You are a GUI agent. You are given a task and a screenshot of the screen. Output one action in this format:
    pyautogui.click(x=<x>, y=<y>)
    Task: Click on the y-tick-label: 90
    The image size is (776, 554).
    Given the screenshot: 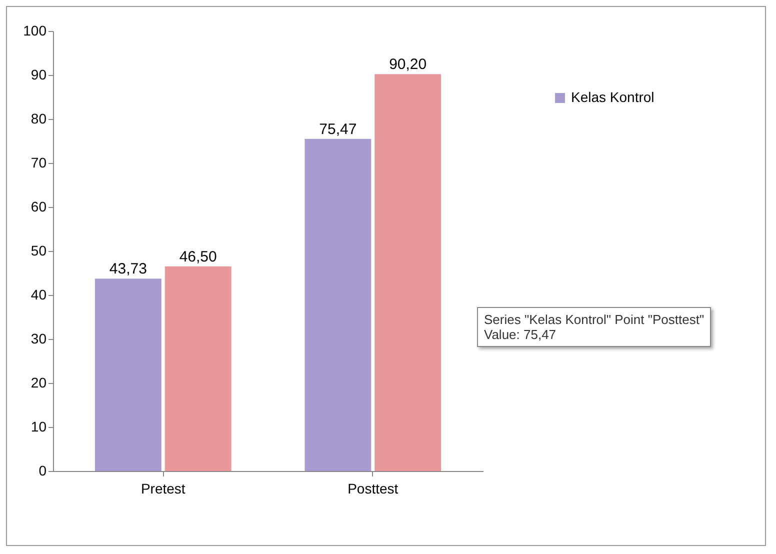 What is the action you would take?
    pyautogui.click(x=38, y=74)
    